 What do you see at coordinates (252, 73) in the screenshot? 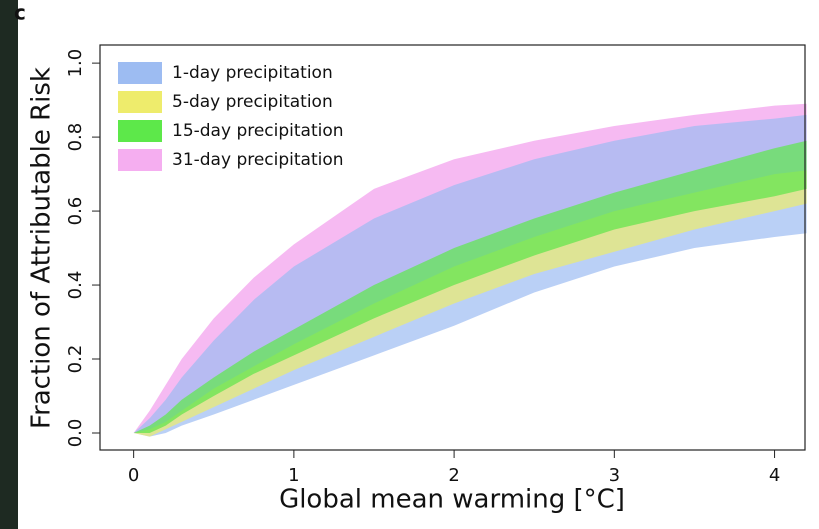
I see `legend-label: 1-day precipitation` at bounding box center [252, 73].